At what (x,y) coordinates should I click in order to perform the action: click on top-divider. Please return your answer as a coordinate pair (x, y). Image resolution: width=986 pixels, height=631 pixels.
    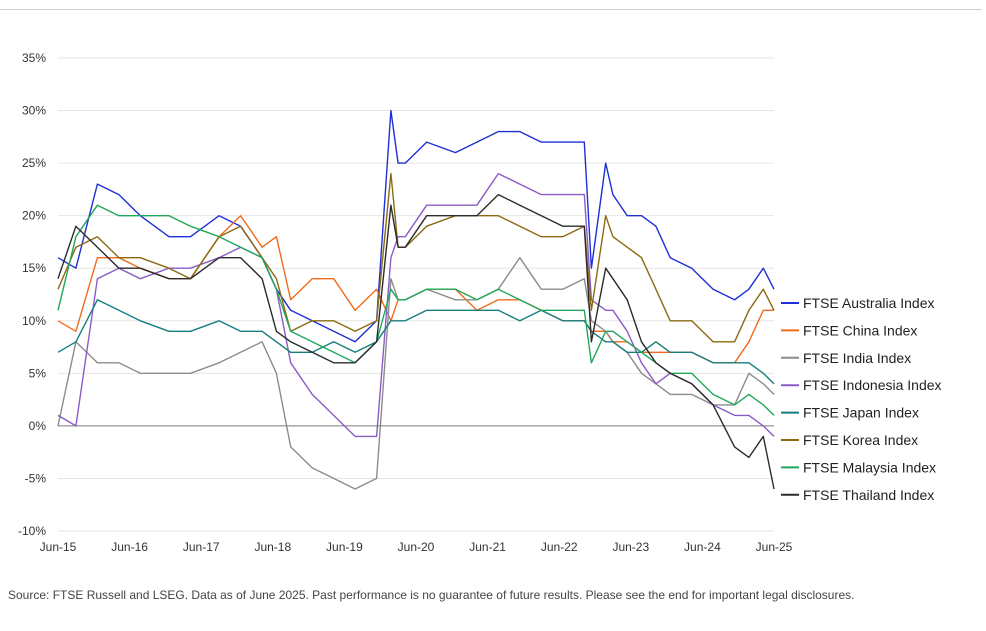
    Looking at the image, I should click on (491, 9).